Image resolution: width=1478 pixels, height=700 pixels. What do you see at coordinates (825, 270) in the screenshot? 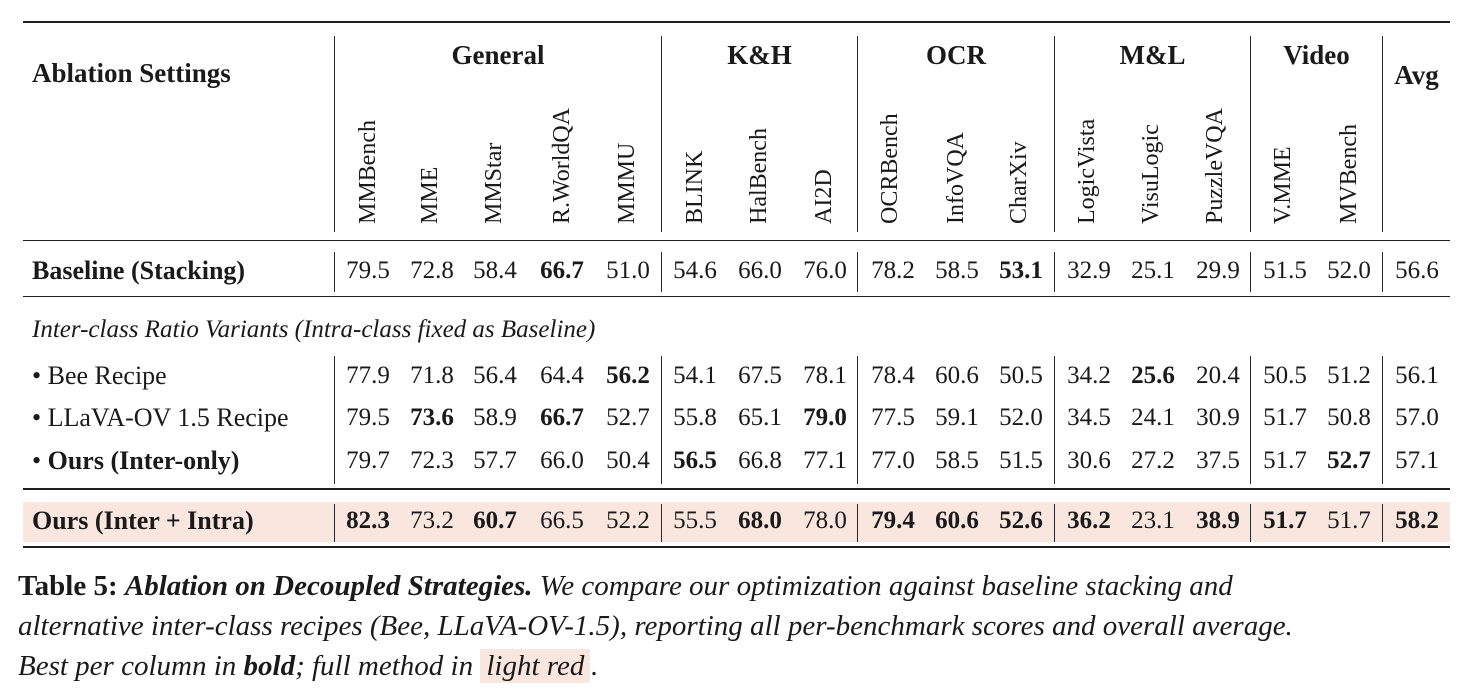
I see `baseline-cell: 76.0` at bounding box center [825, 270].